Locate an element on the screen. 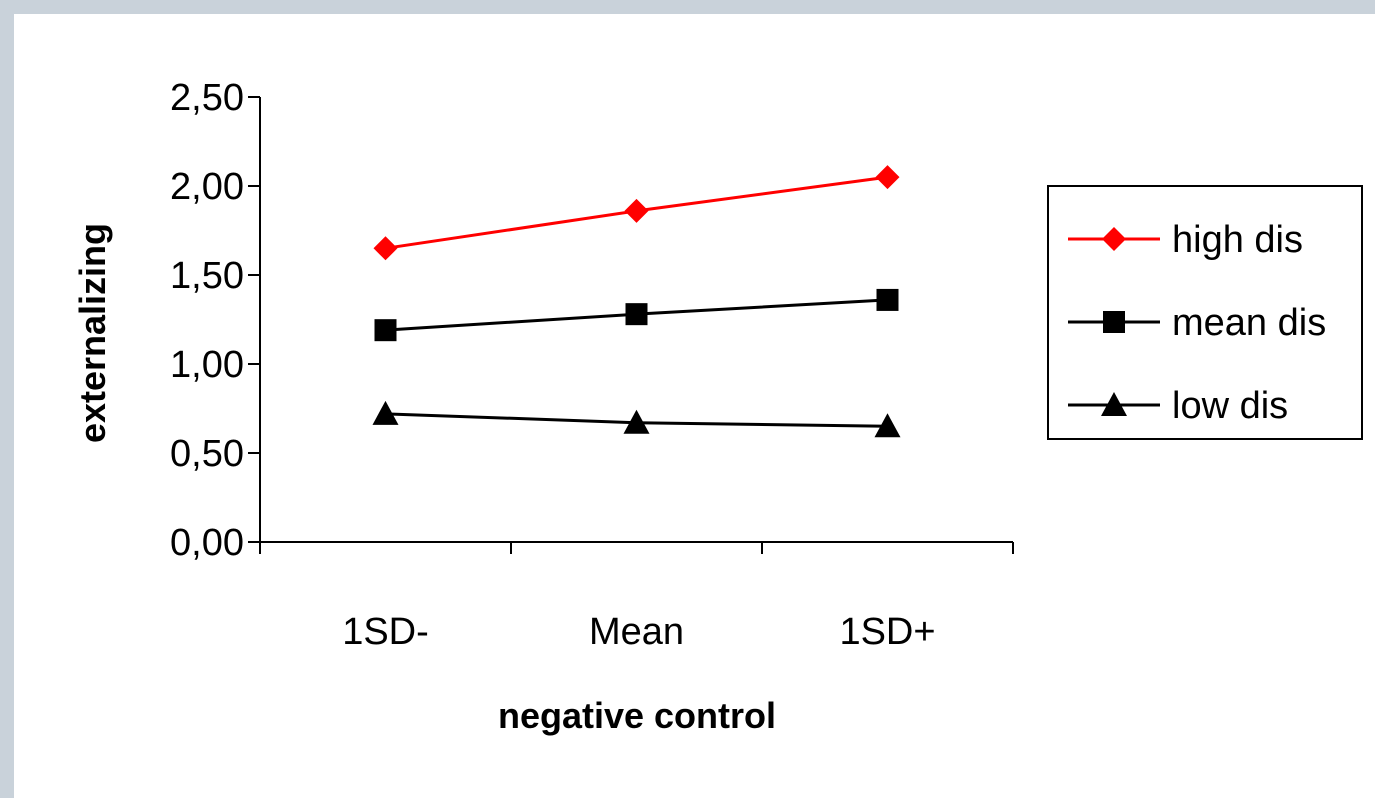 The image size is (1375, 798). series-low-dis is located at coordinates (636, 419).